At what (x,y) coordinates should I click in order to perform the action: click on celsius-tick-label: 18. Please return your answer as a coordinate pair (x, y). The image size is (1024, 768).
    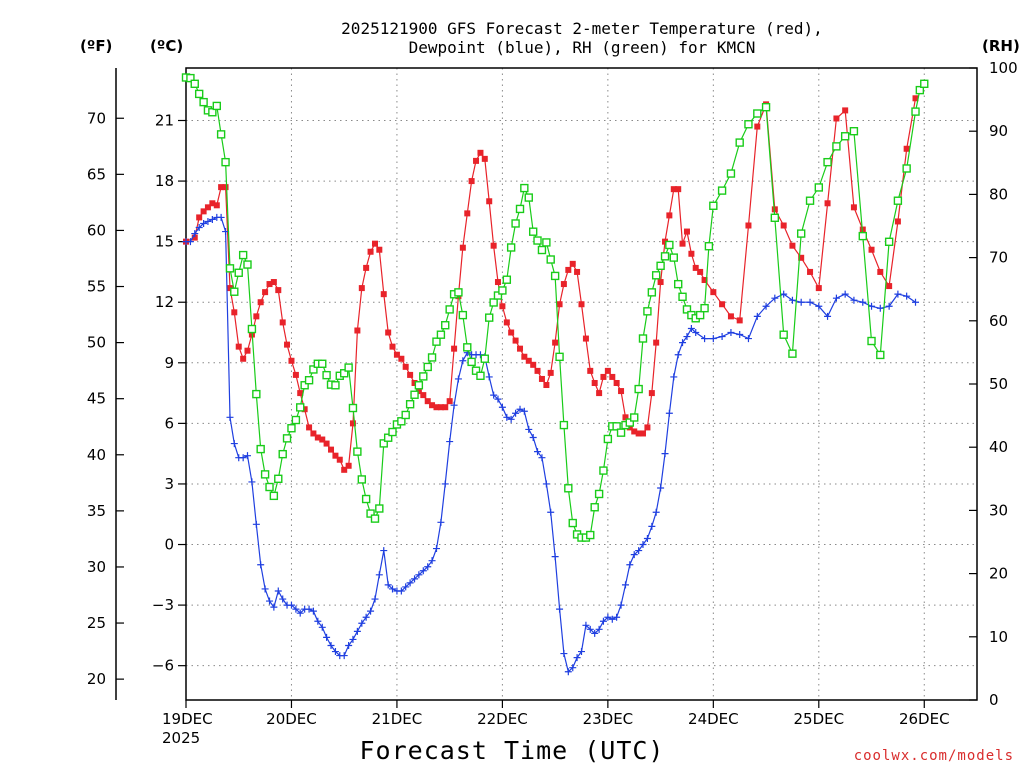
    Looking at the image, I should click on (164, 181).